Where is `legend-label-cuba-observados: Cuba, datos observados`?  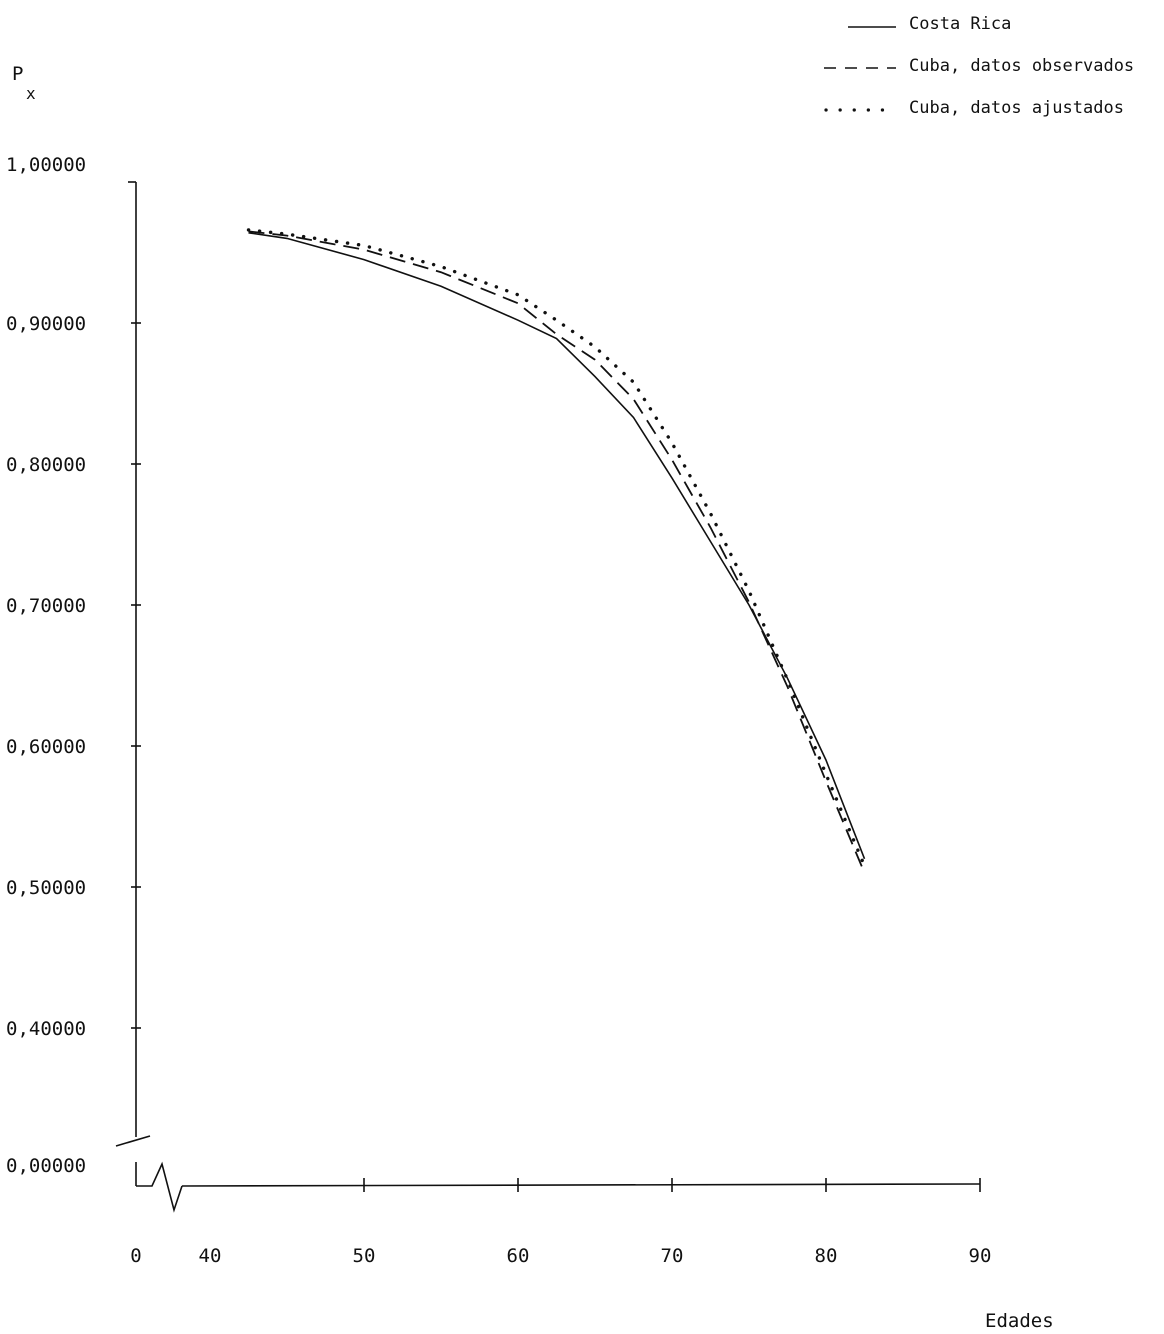
legend-label-cuba-observados: Cuba, datos observados is located at coordinates (1021, 66).